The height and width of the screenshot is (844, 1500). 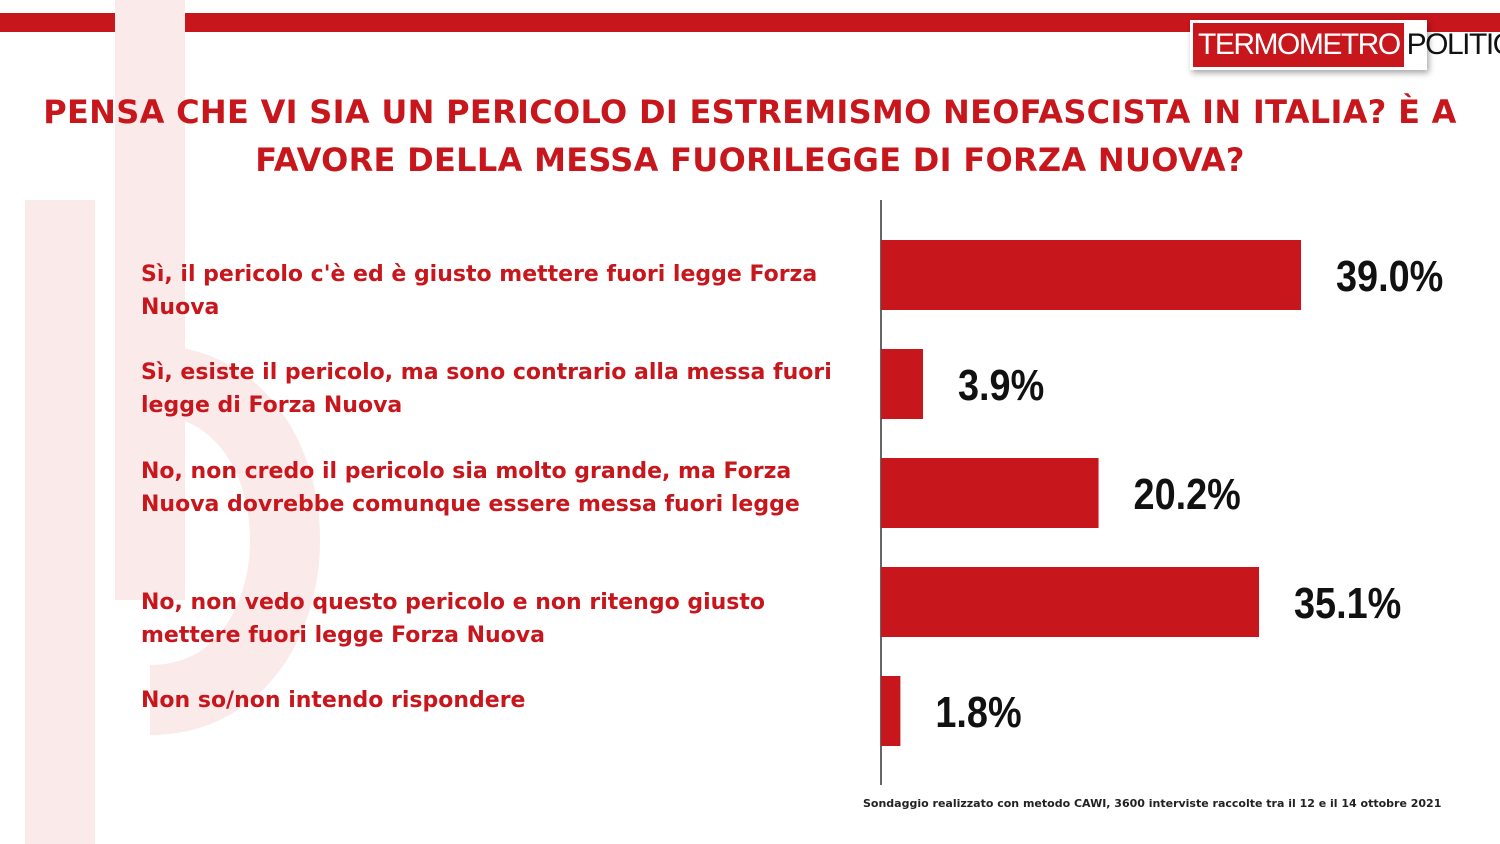 What do you see at coordinates (750, 22) in the screenshot?
I see `top-red-band` at bounding box center [750, 22].